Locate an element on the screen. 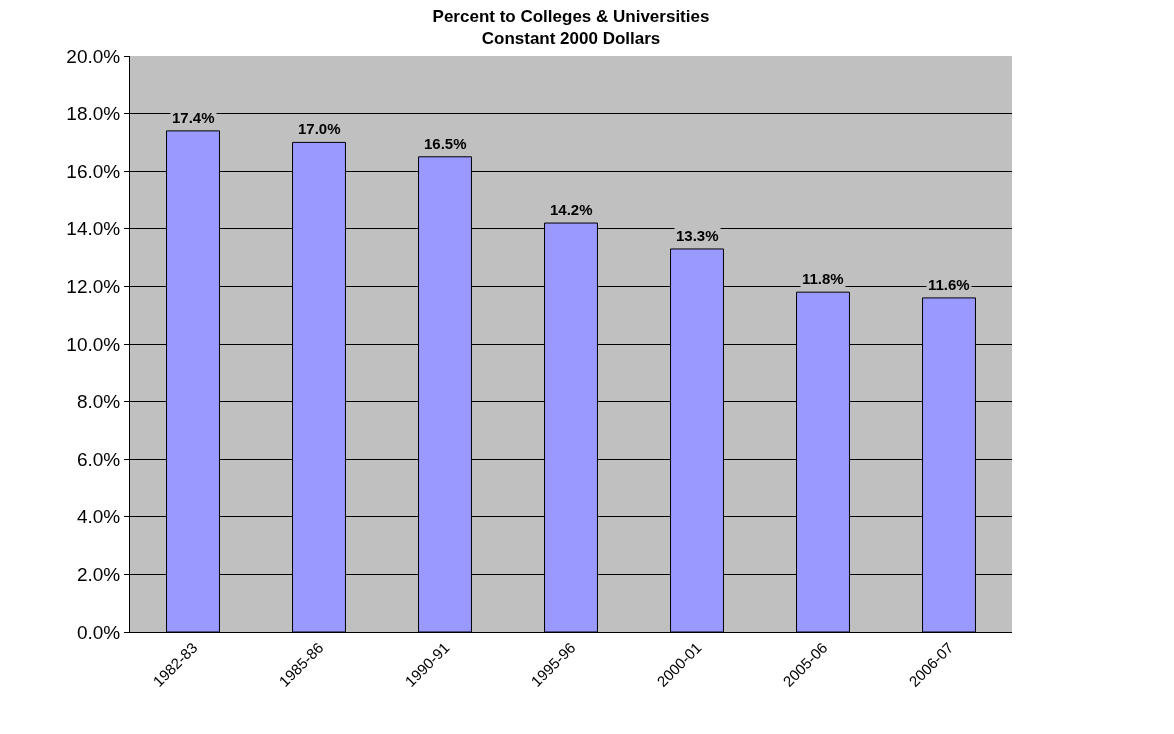 This screenshot has height=734, width=1174. data-label: 14.2% is located at coordinates (571, 209).